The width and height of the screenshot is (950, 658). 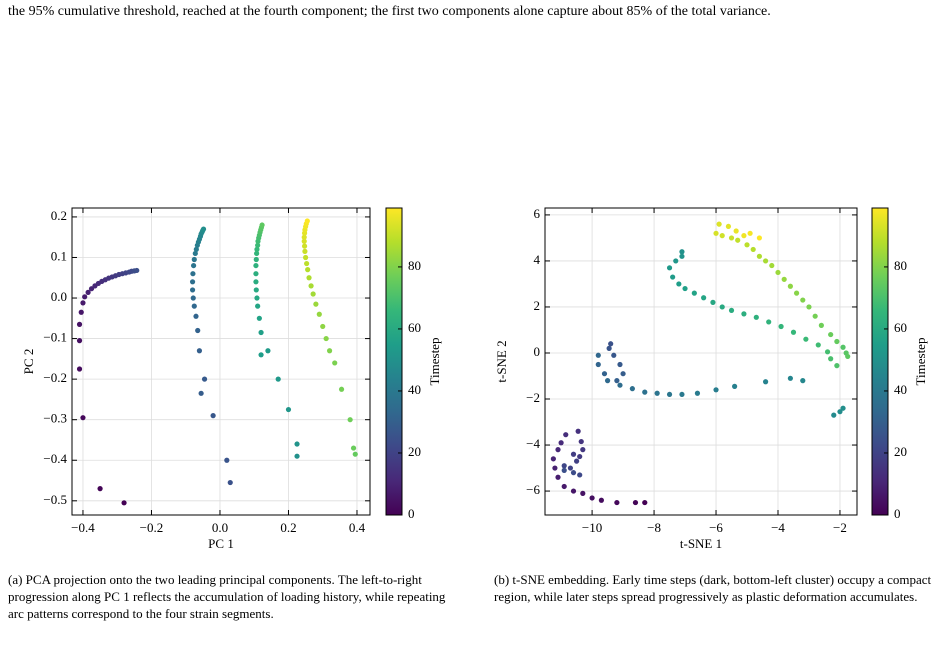 What do you see at coordinates (414, 265) in the screenshot?
I see `colorbar-tick-label: 80` at bounding box center [414, 265].